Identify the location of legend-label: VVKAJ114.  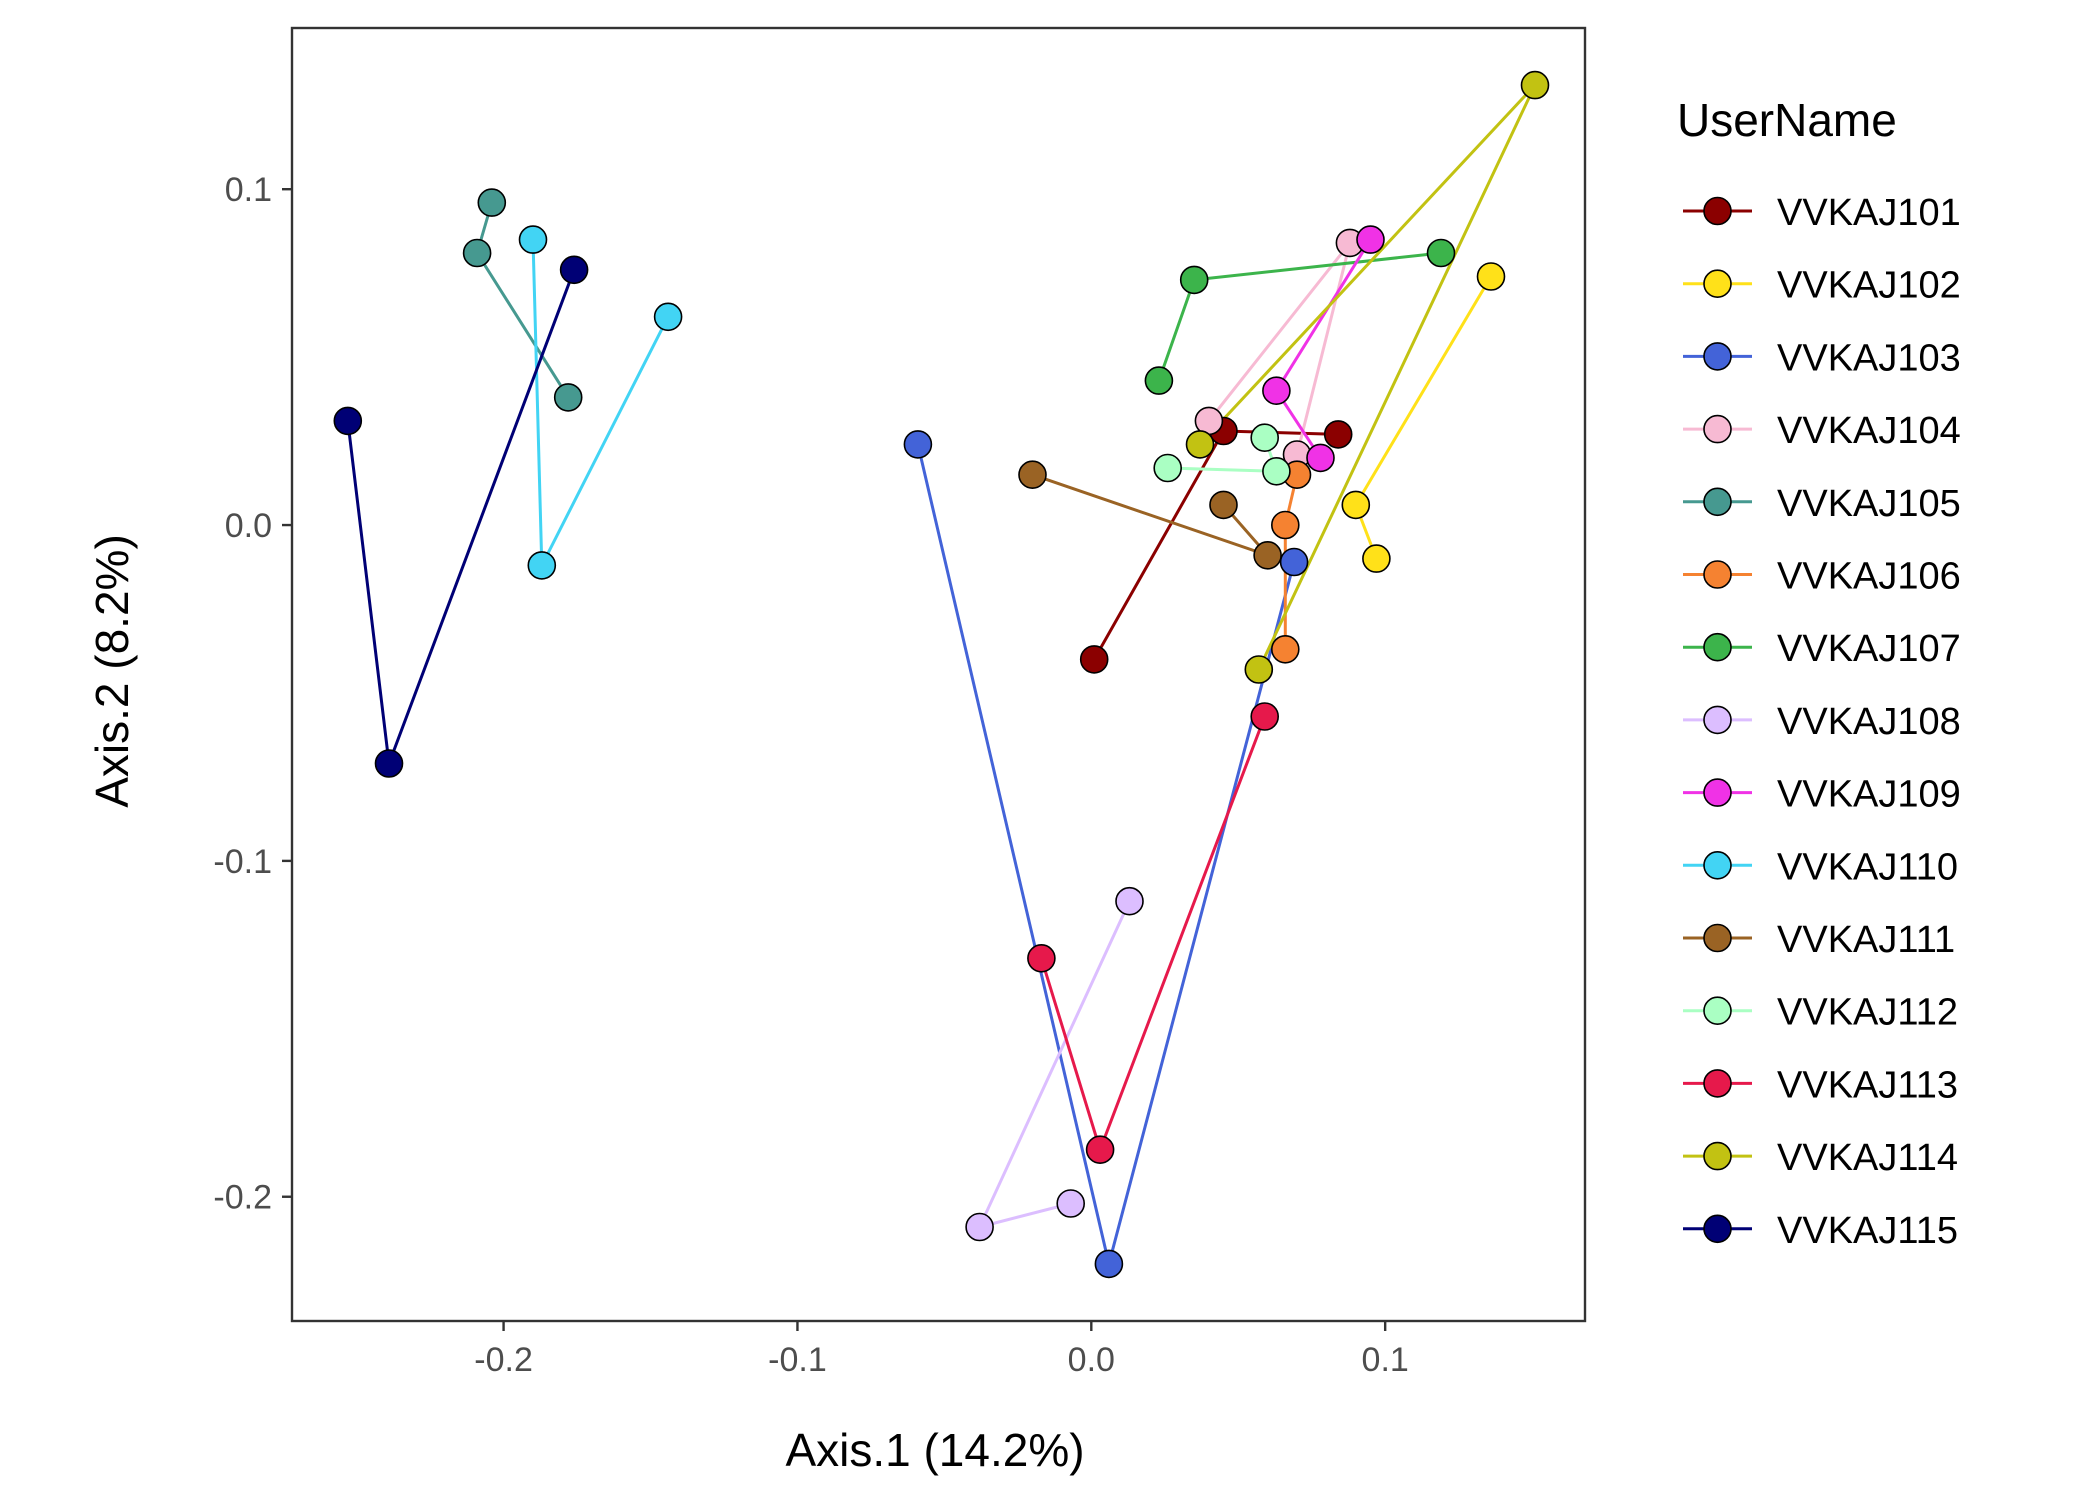
(1867, 1158).